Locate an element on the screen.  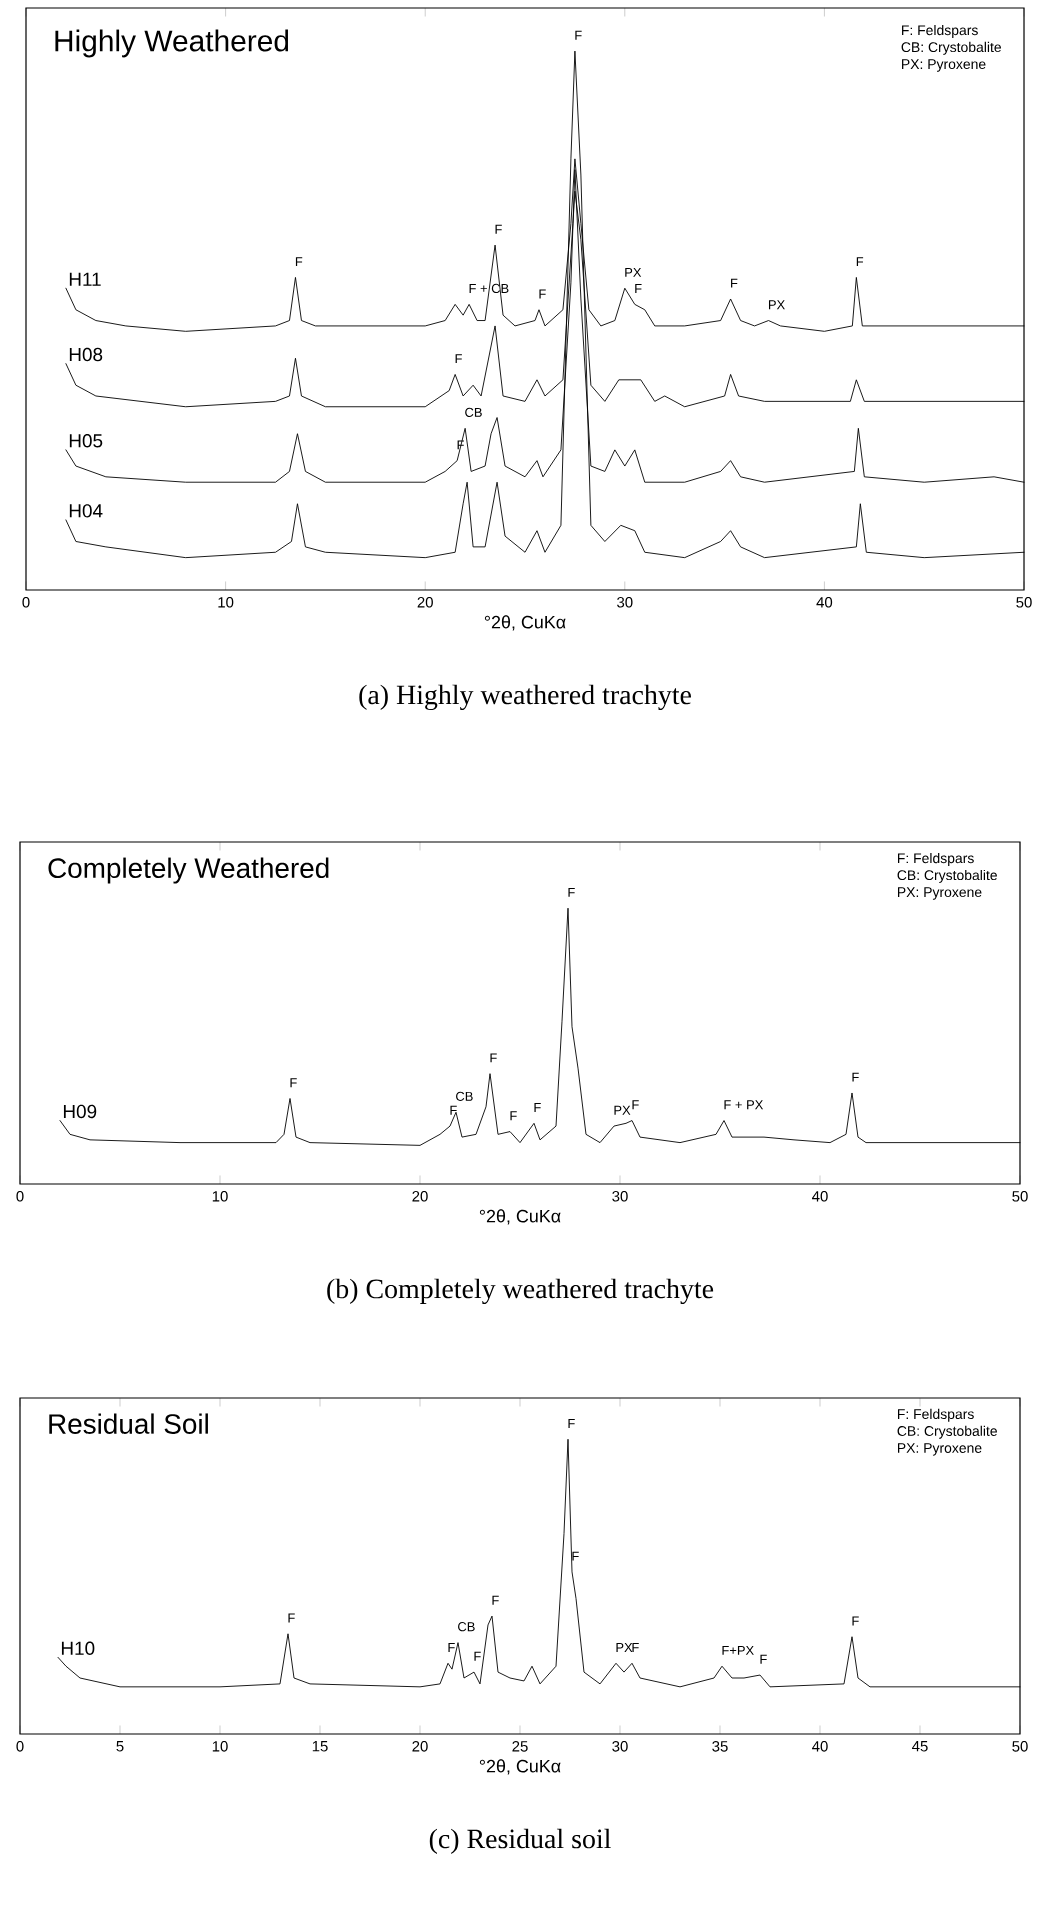
chart-title: Completely Weathered is located at coordinates (188, 870).